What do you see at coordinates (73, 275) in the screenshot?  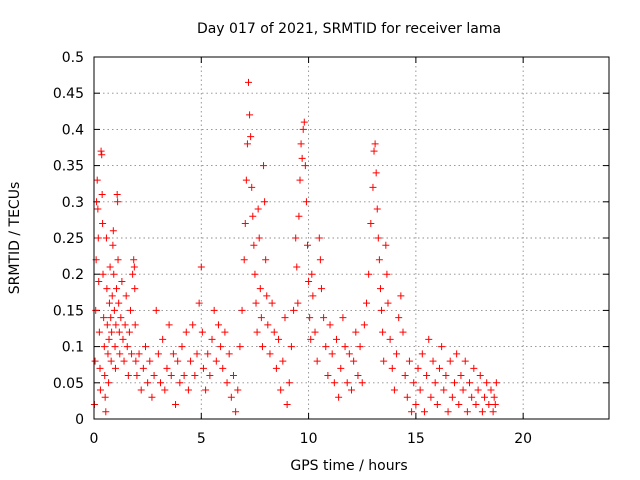 I see `y-tick-label: 0.2` at bounding box center [73, 275].